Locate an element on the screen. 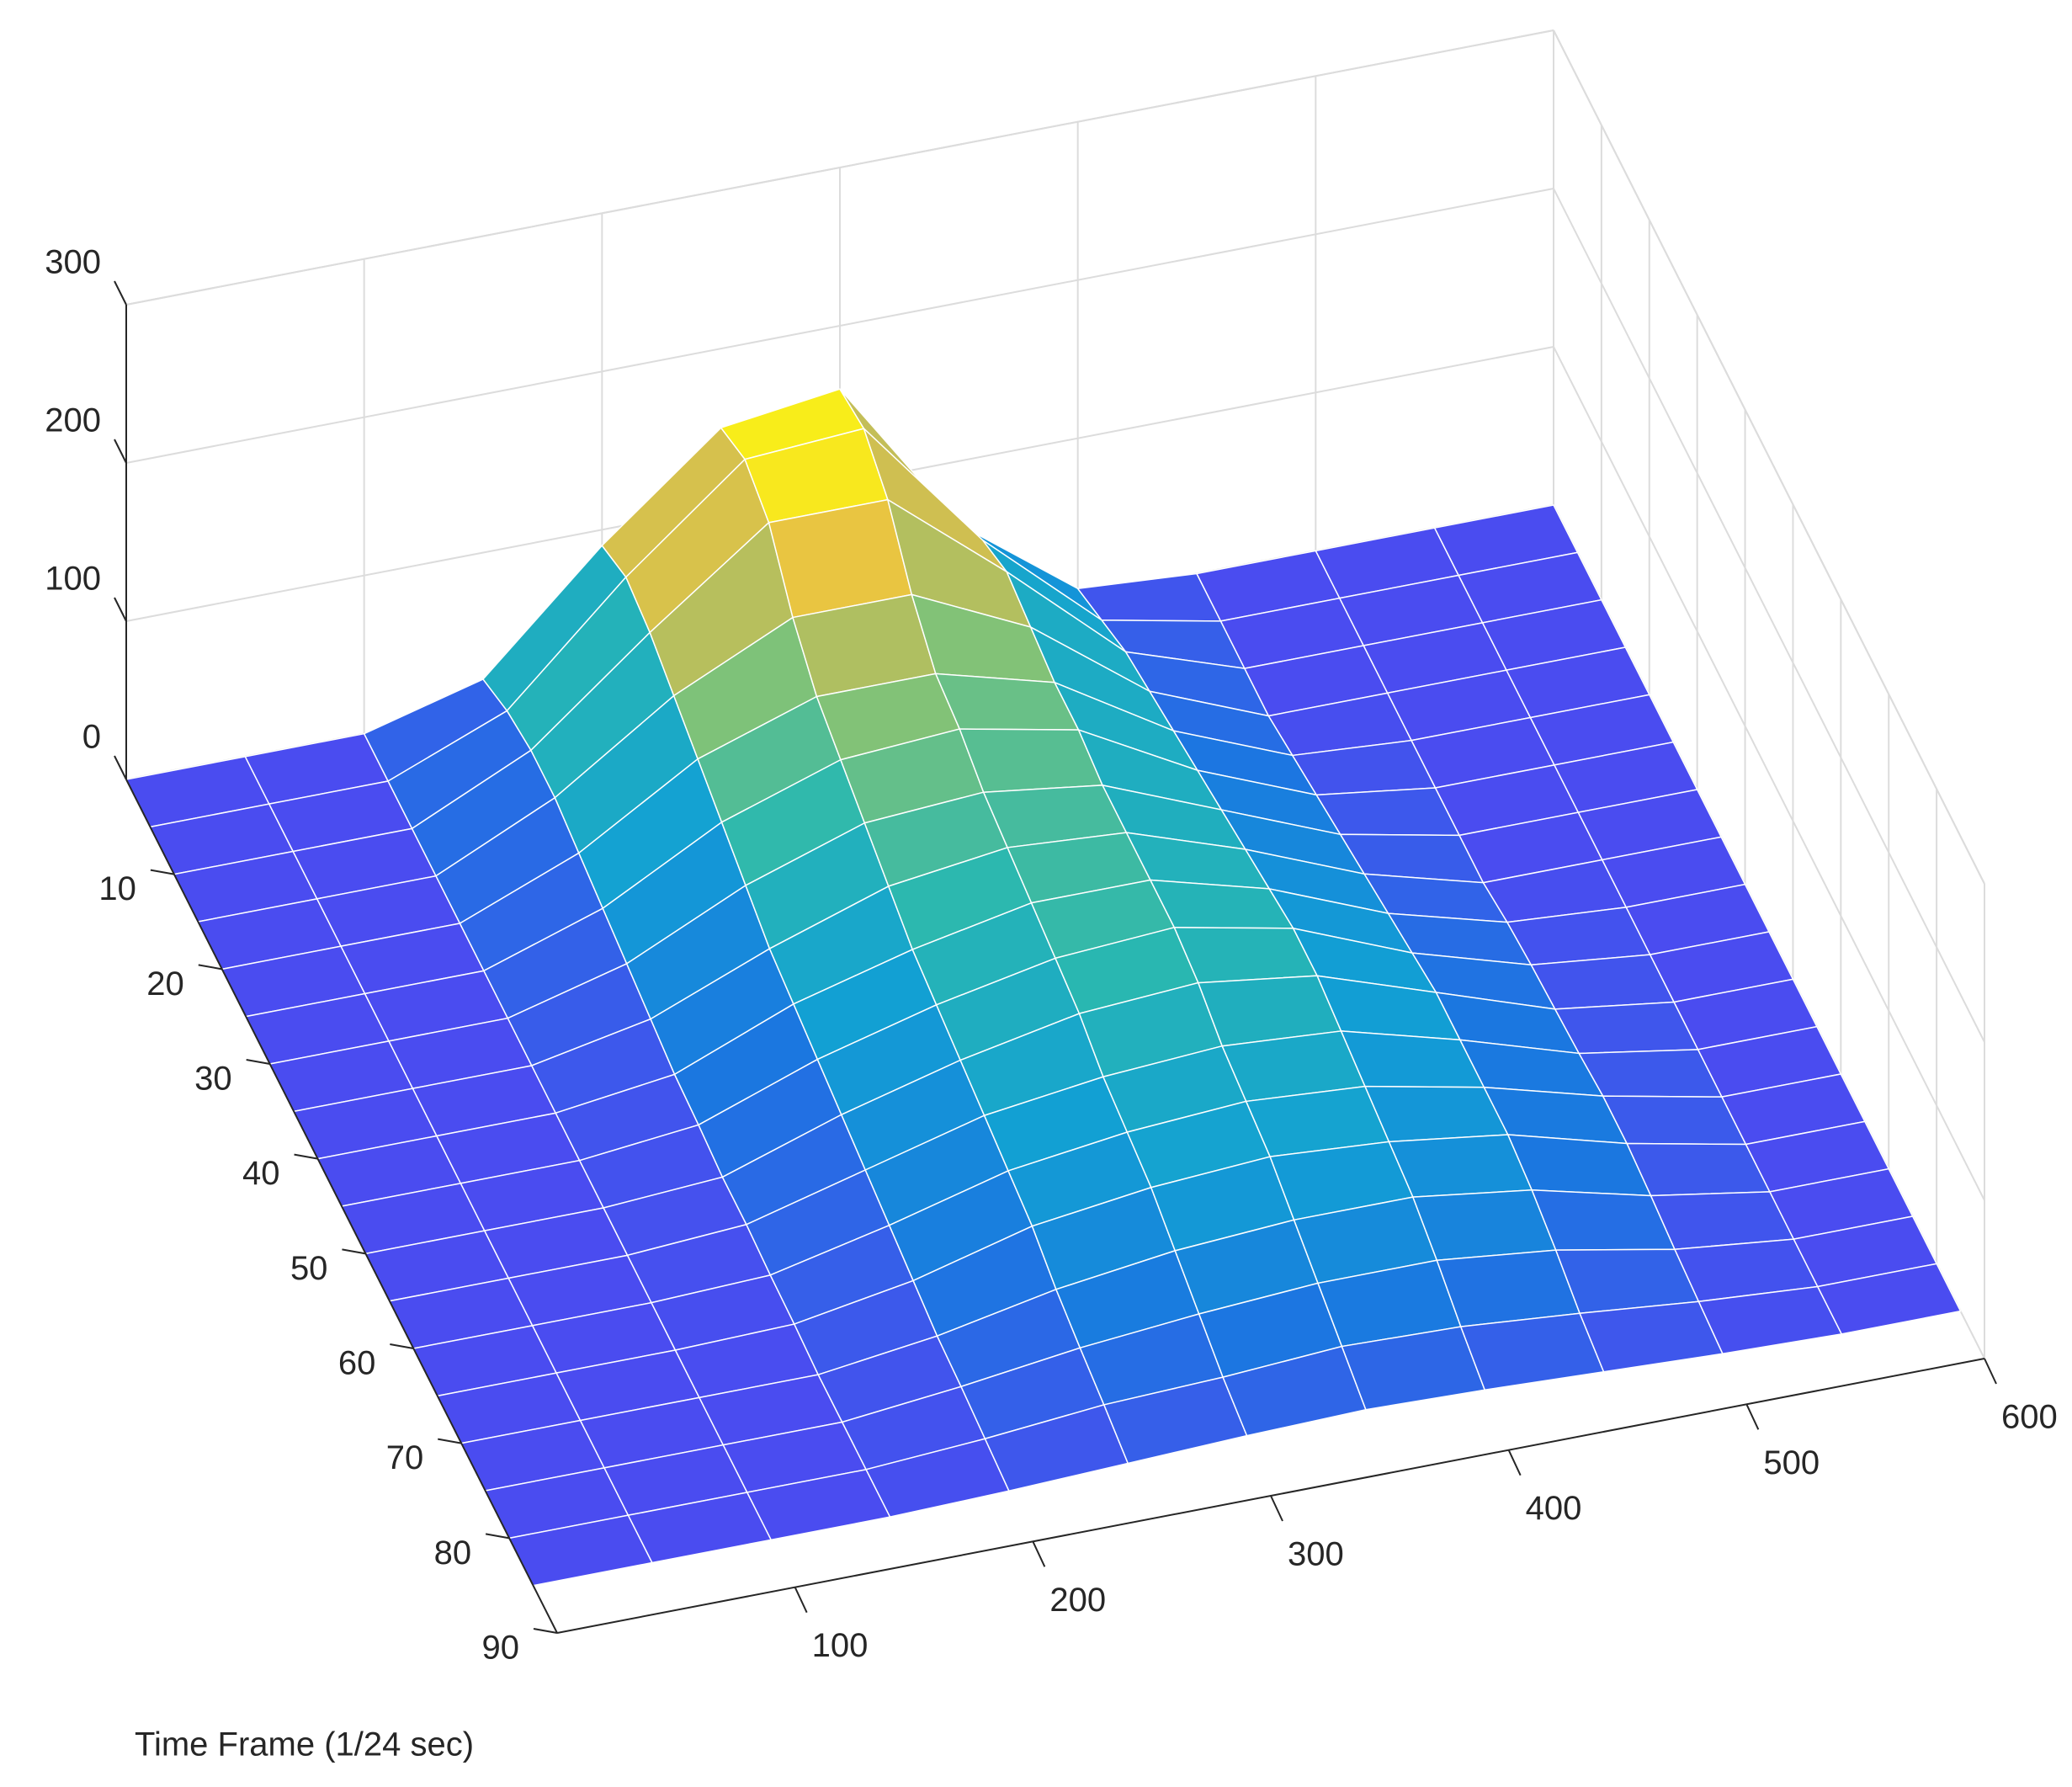 Image resolution: width=2072 pixels, height=1787 pixels. z-tick-label: 100 is located at coordinates (73, 579).